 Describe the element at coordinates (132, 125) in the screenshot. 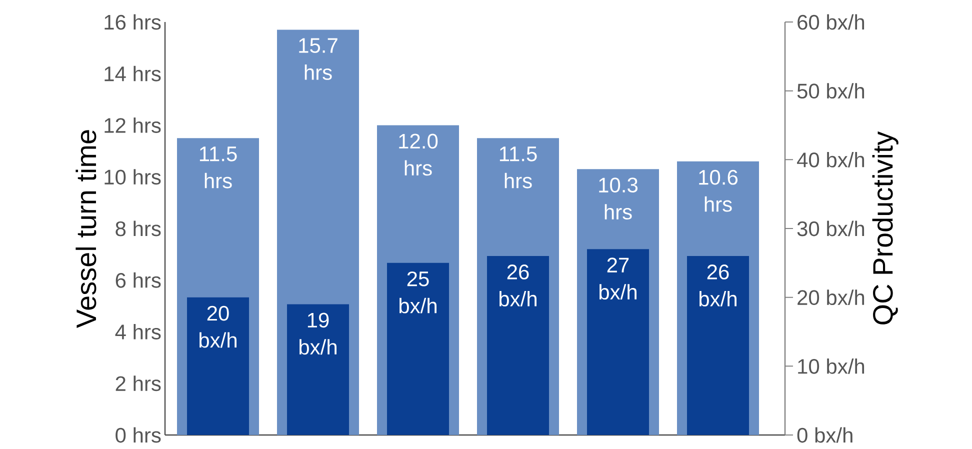

I see `y-tick-label: 12 hrs` at that location.